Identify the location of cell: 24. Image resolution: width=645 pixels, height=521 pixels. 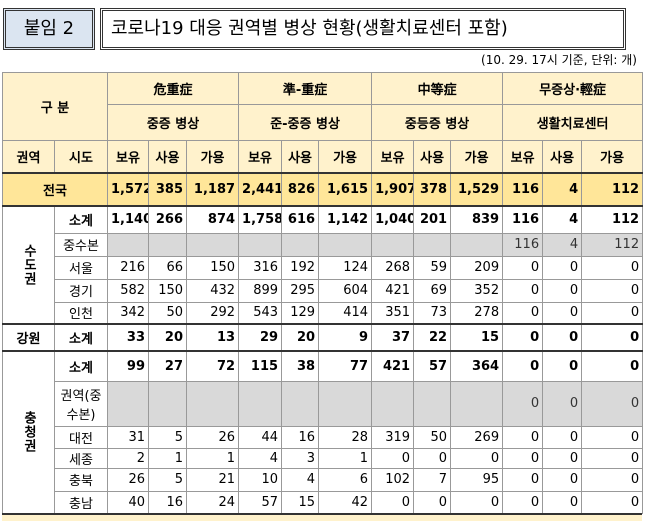
(213, 502).